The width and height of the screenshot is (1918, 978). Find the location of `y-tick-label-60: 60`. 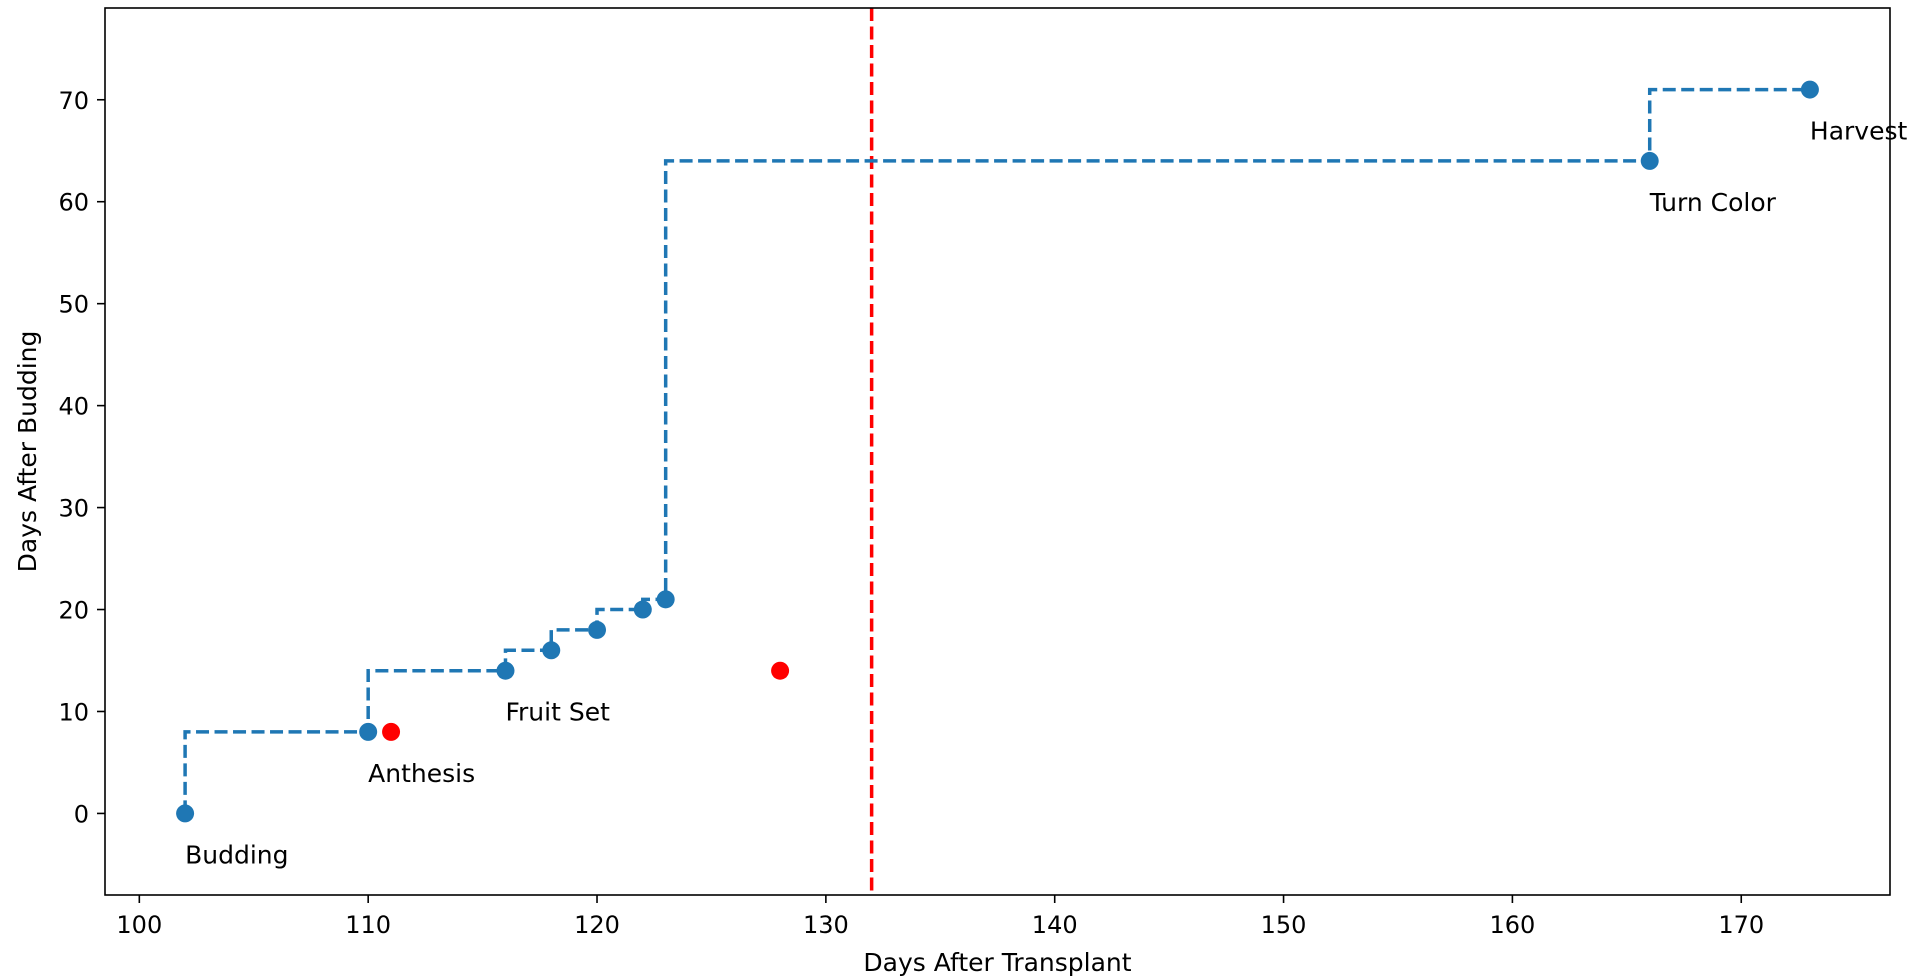

y-tick-label-60: 60 is located at coordinates (73, 203).